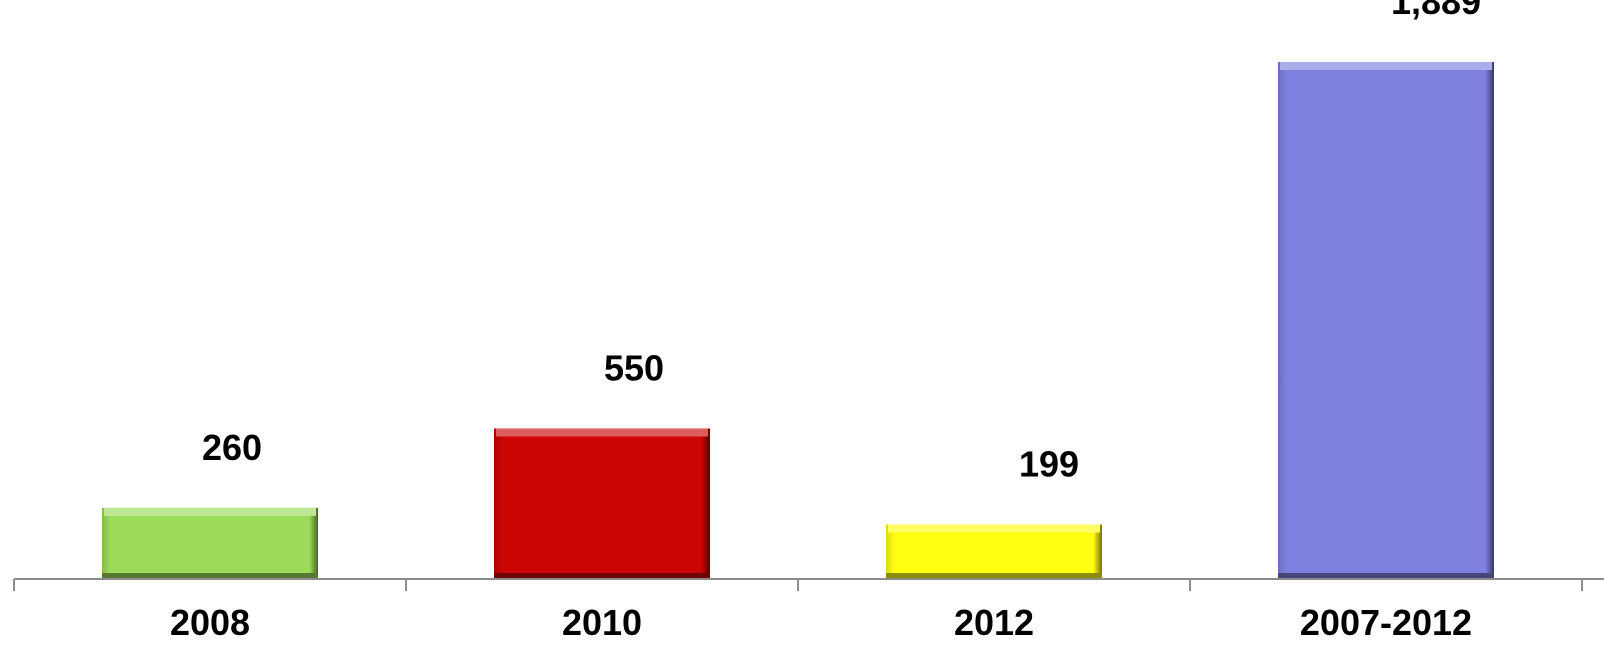 The height and width of the screenshot is (654, 1604). Describe the element at coordinates (1386, 622) in the screenshot. I see `x-tick-label-2007-2012: 2007-2012` at that location.